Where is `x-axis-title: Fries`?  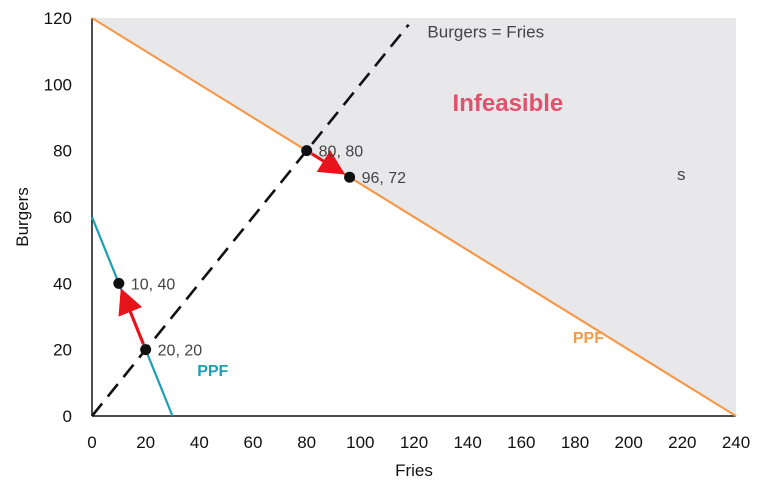 x-axis-title: Fries is located at coordinates (414, 470).